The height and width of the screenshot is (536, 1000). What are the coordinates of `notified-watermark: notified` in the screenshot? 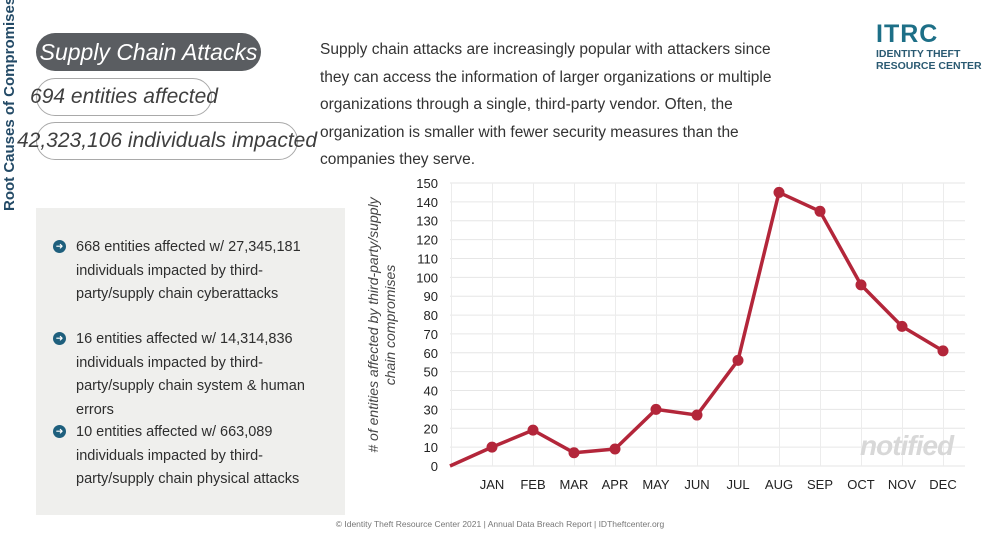 It's located at (907, 445).